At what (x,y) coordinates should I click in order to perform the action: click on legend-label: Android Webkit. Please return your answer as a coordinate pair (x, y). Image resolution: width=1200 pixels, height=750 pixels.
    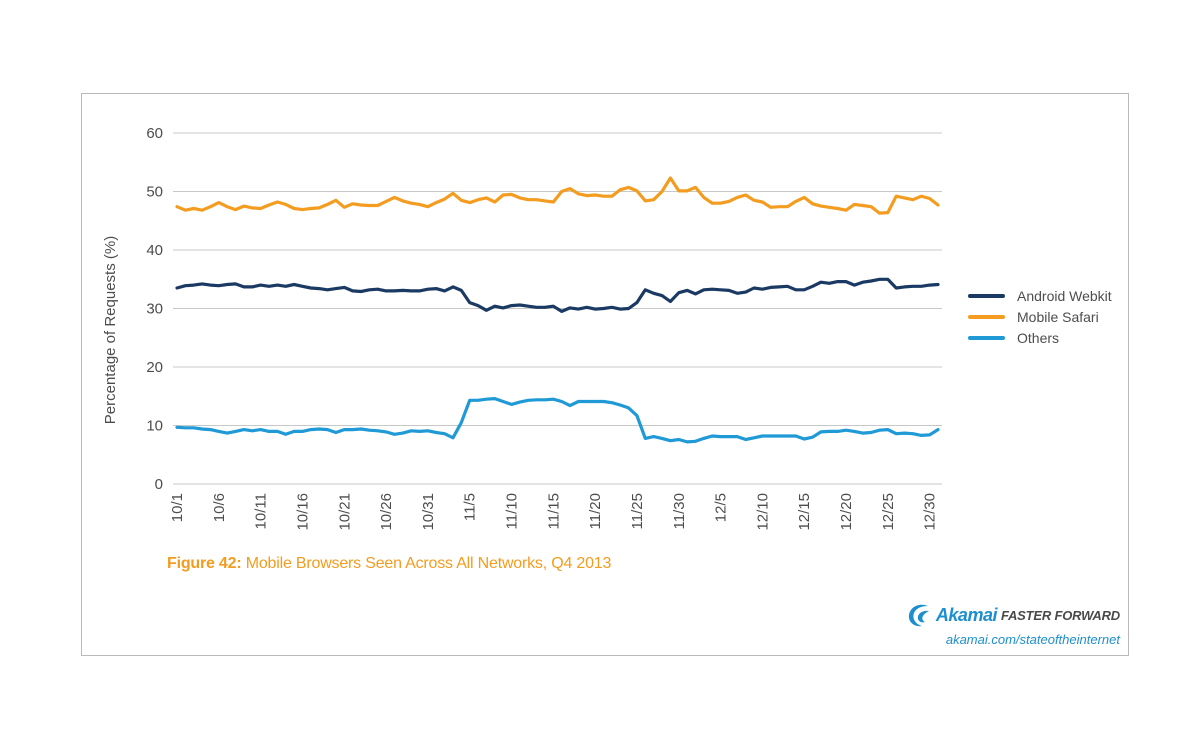
    Looking at the image, I should click on (1064, 296).